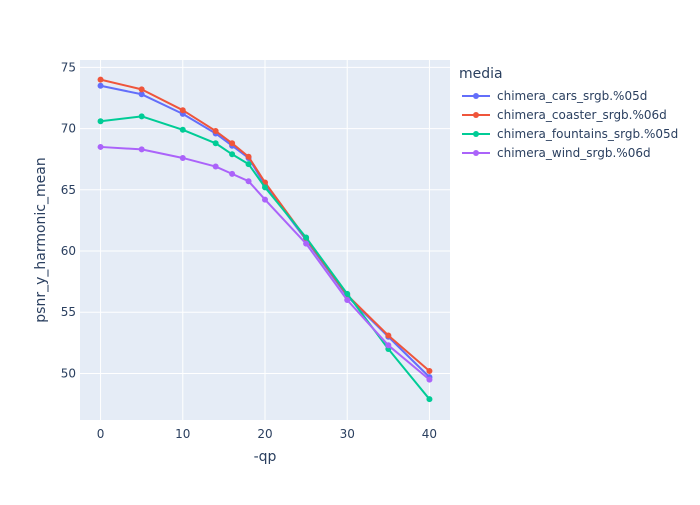  I want to click on legend-label: chimera_coaster_srgb.%06d, so click(582, 115).